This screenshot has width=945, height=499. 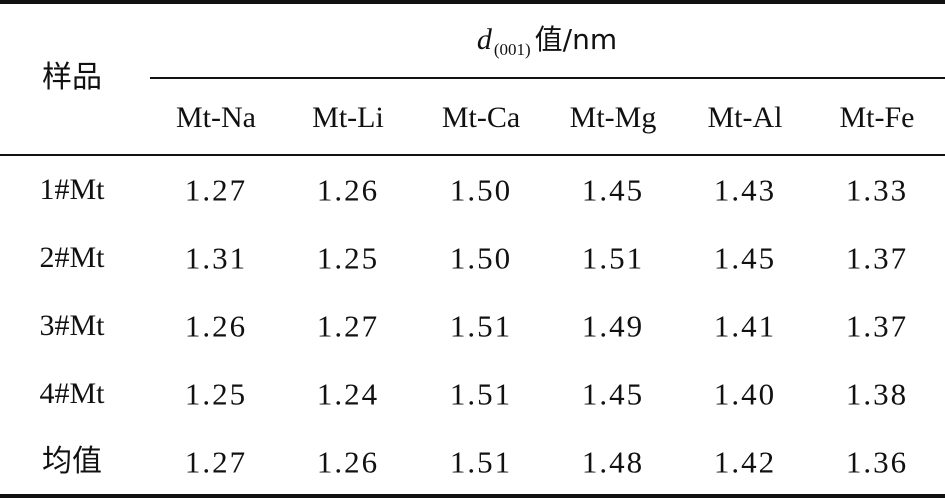 I want to click on table-cell: 1.36, so click(x=877, y=462).